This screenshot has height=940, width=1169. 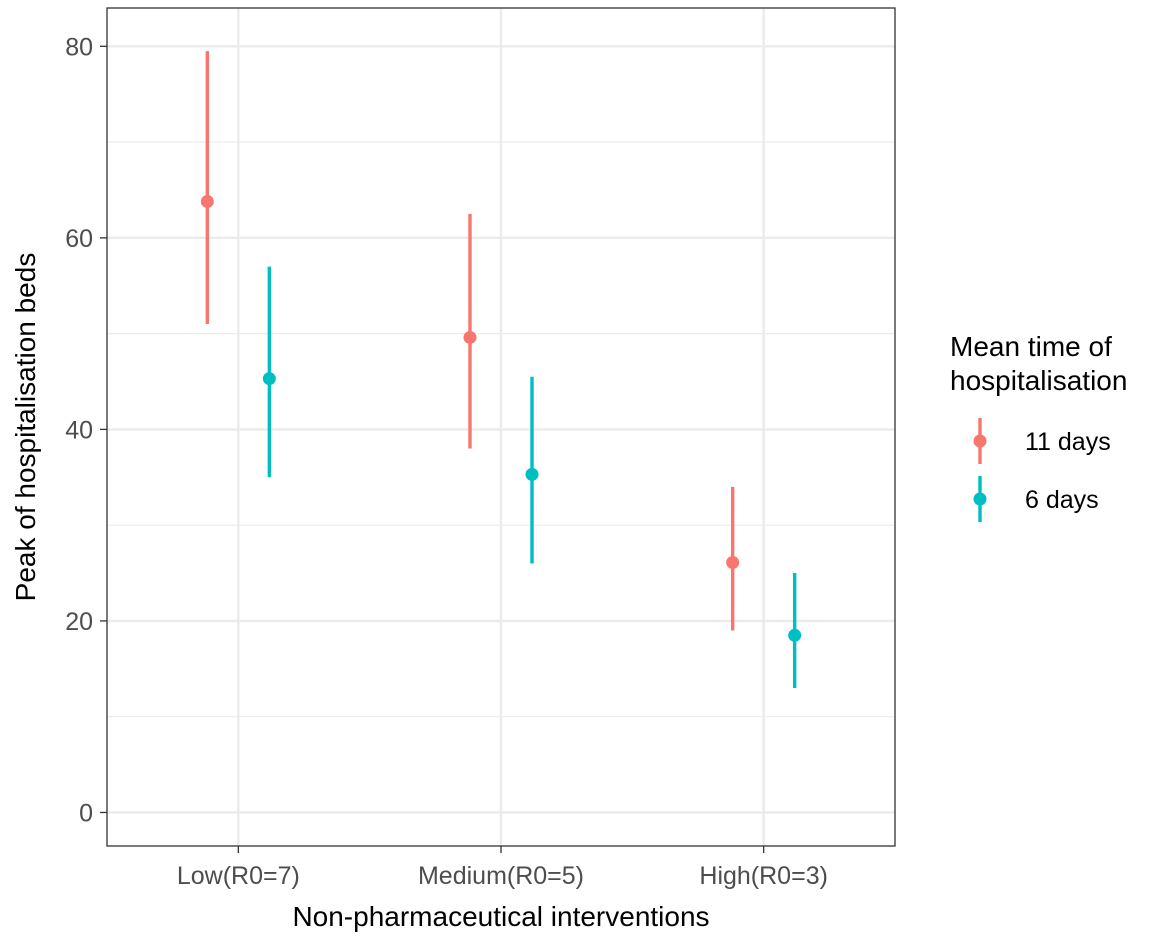 I want to click on y-axis-title: Peak of hospitalisation beds, so click(x=25, y=427).